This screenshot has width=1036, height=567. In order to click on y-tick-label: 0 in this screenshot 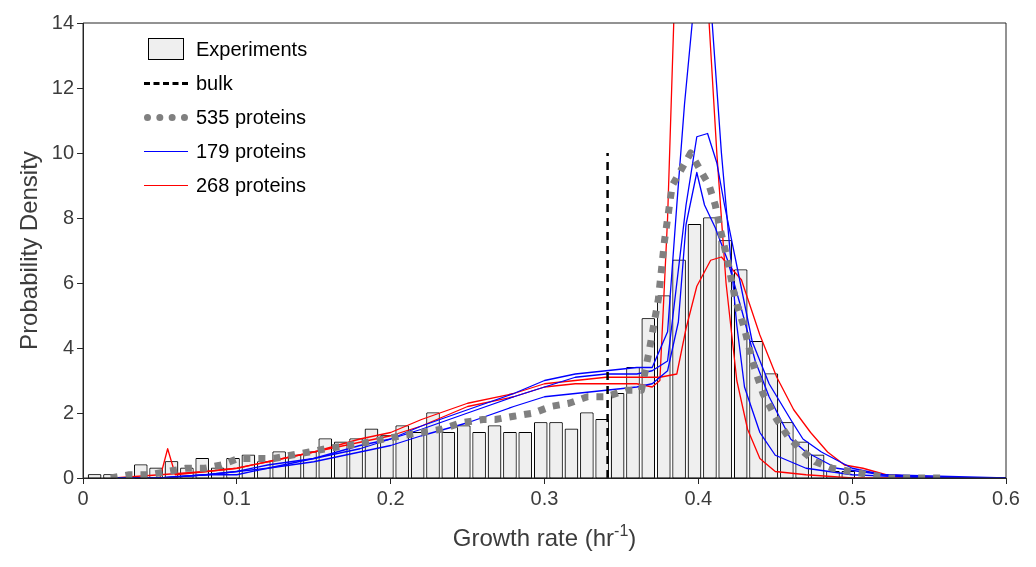, I will do `click(68, 476)`.